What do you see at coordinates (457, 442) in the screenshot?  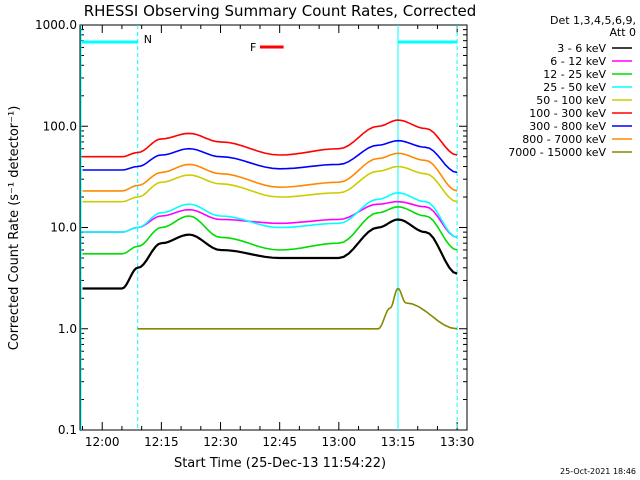 I see `x-tick-label: 13:30` at bounding box center [457, 442].